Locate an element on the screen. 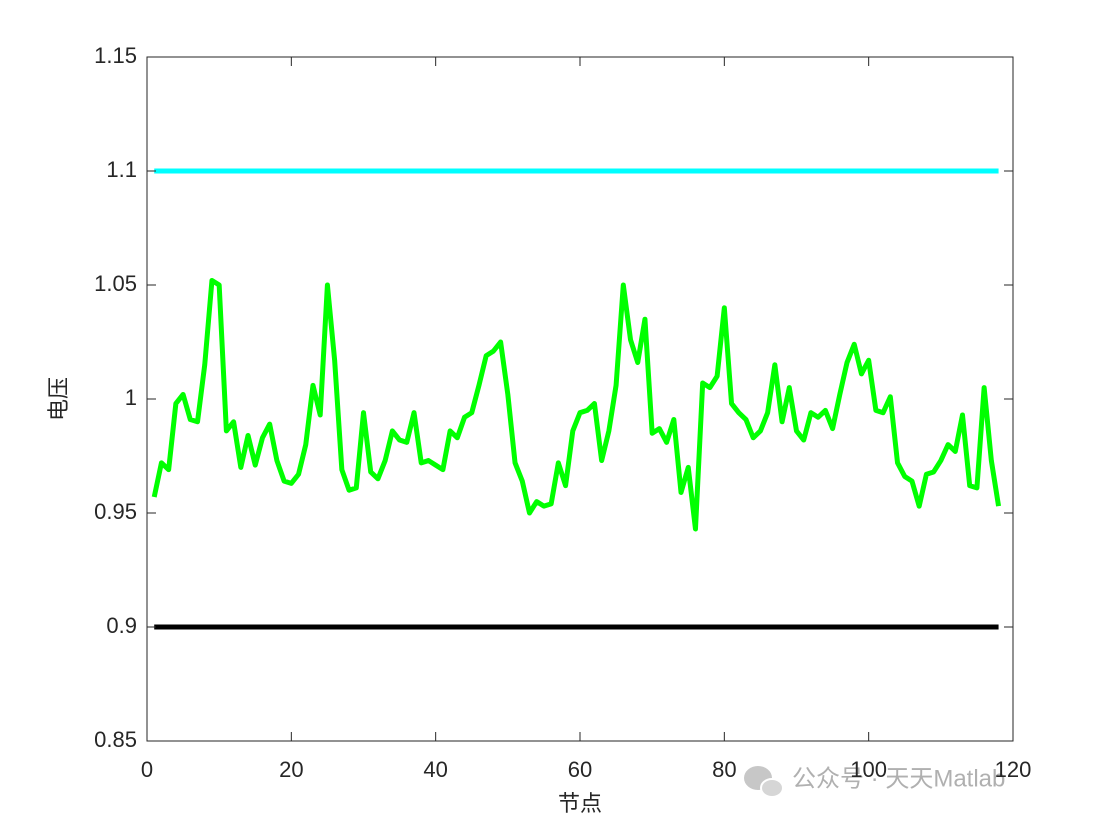  x-tick-label: 120 is located at coordinates (1013, 769).